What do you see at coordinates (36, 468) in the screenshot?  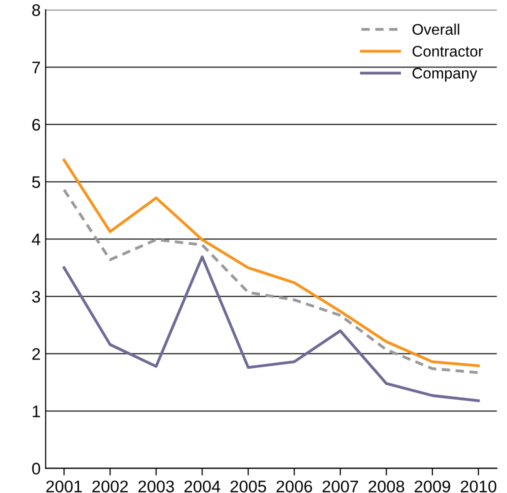 I see `y-tick-label: 0` at bounding box center [36, 468].